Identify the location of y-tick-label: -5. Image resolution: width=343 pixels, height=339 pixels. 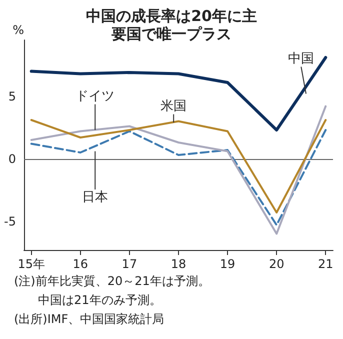
(10, 221).